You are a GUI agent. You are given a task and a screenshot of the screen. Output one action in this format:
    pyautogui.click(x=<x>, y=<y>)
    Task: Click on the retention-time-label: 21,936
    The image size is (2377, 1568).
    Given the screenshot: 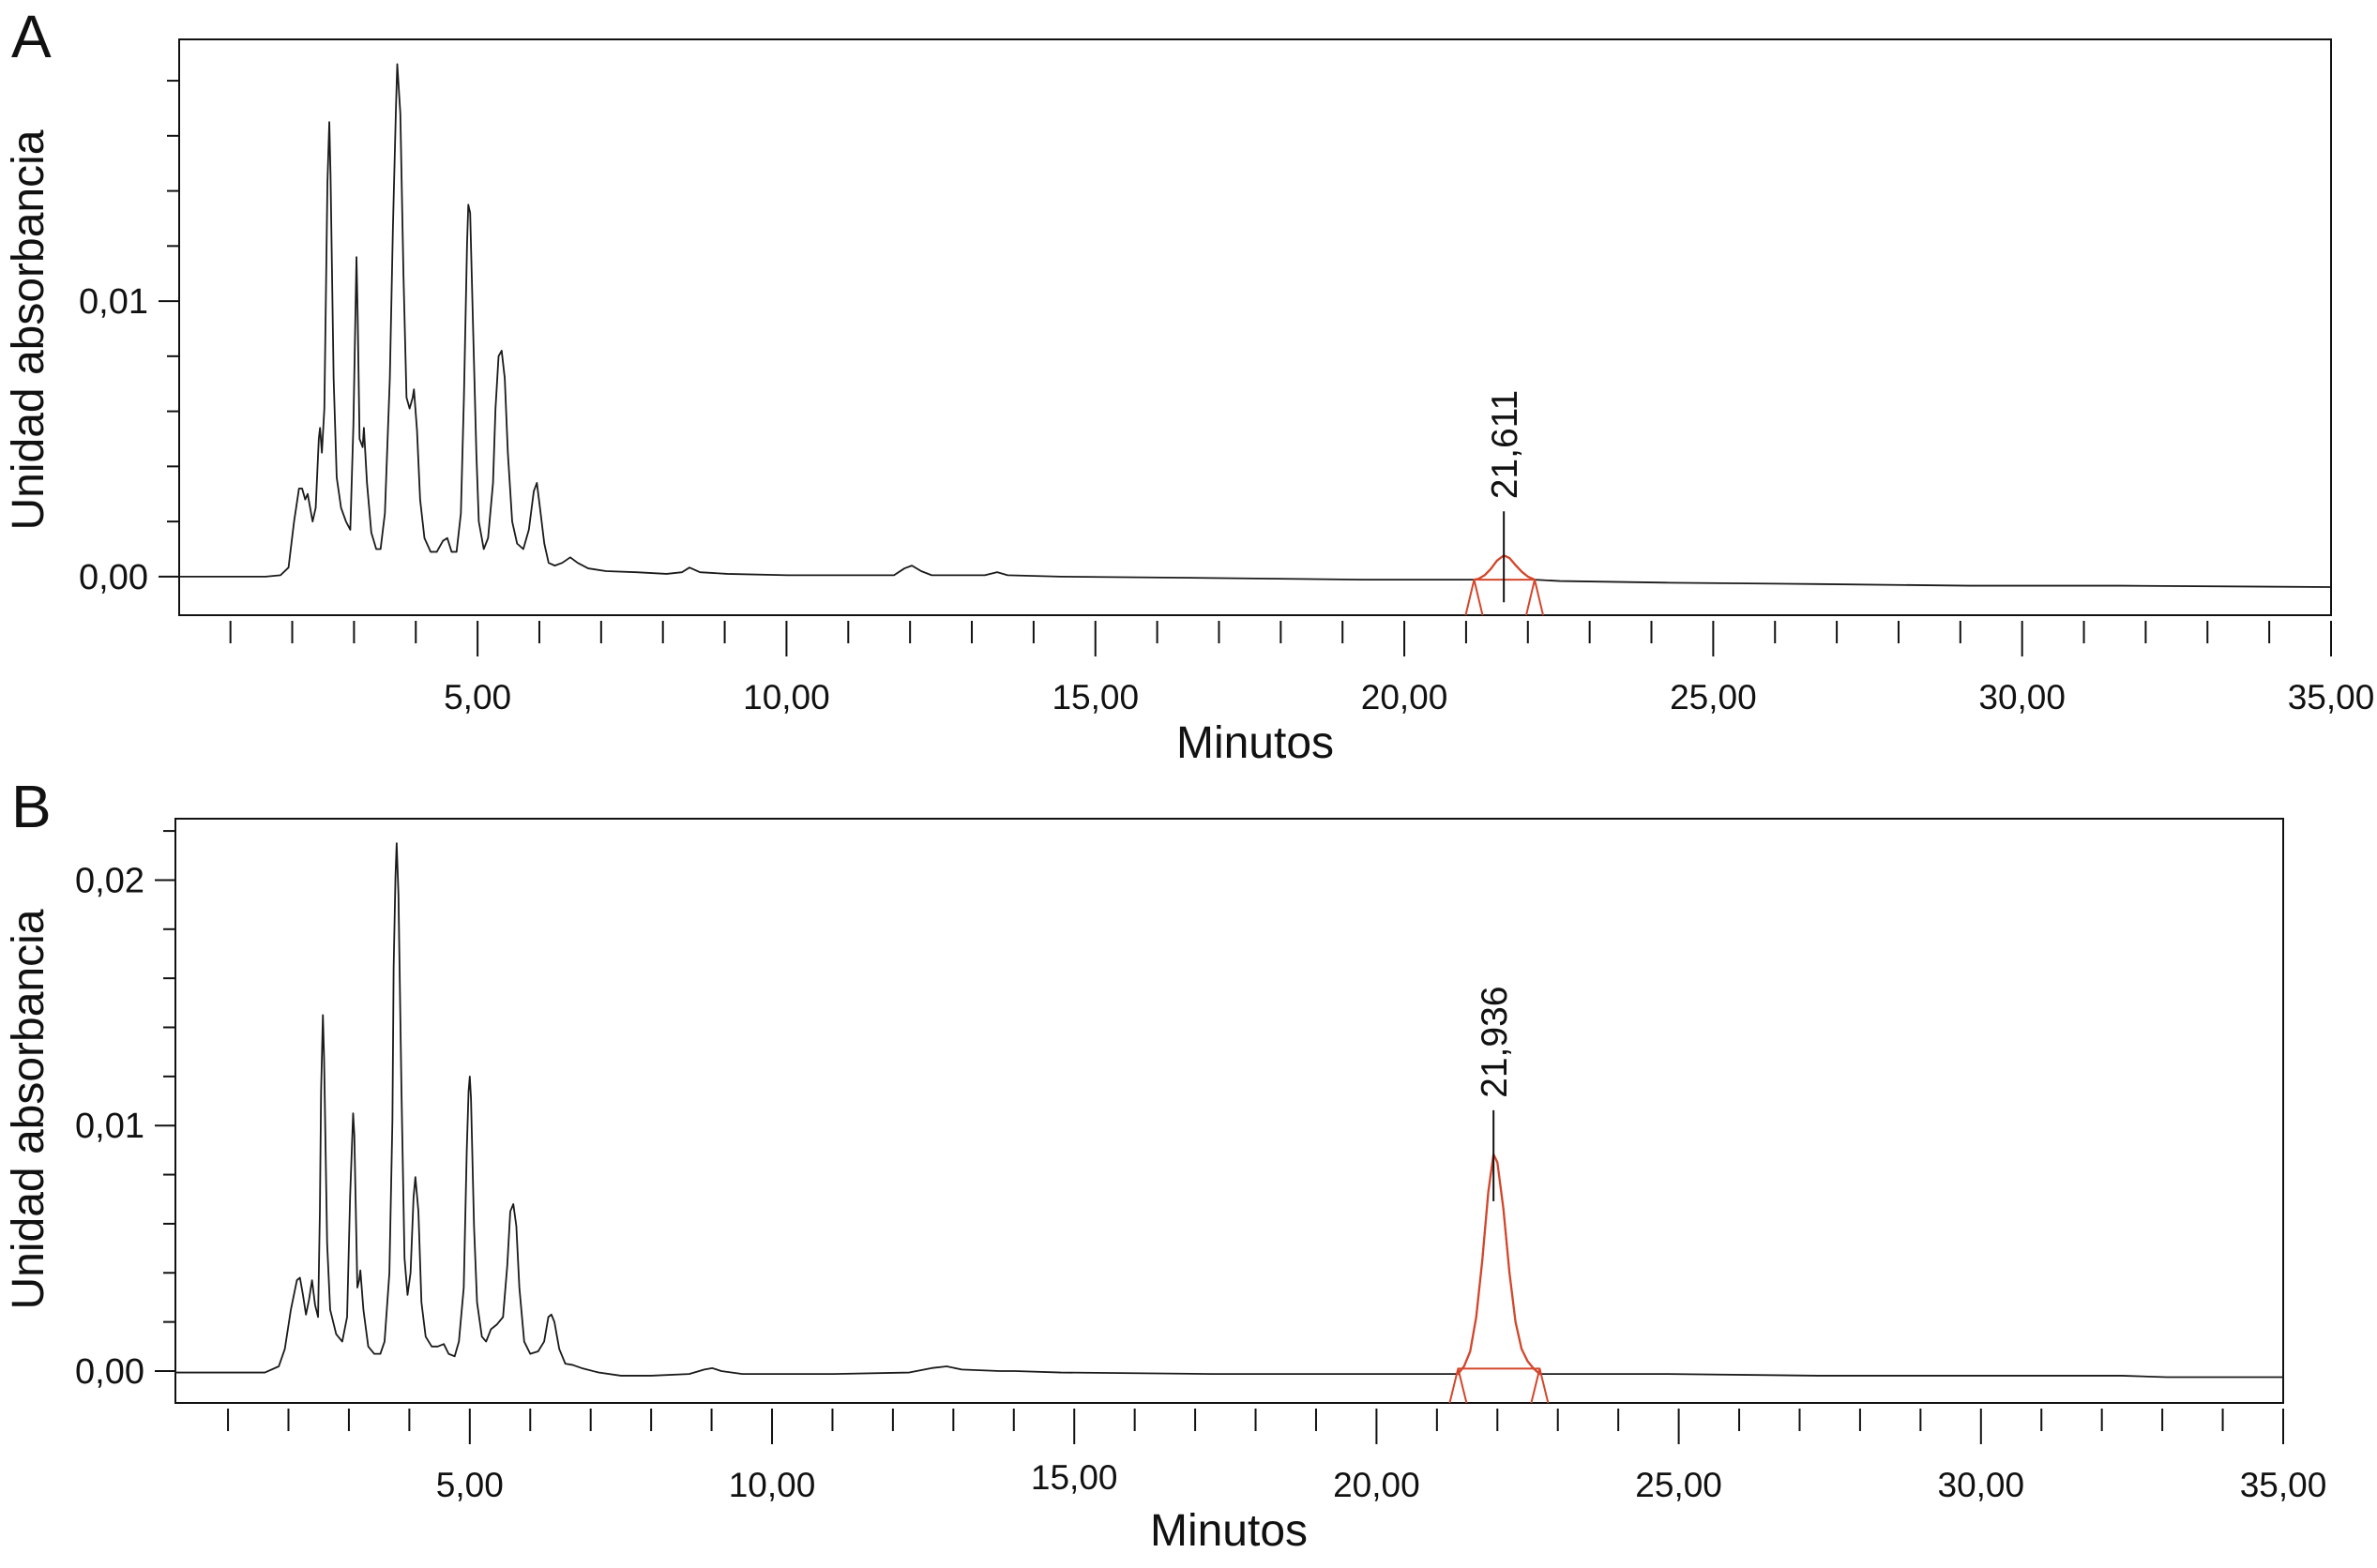 What is the action you would take?
    pyautogui.click(x=1495, y=1042)
    